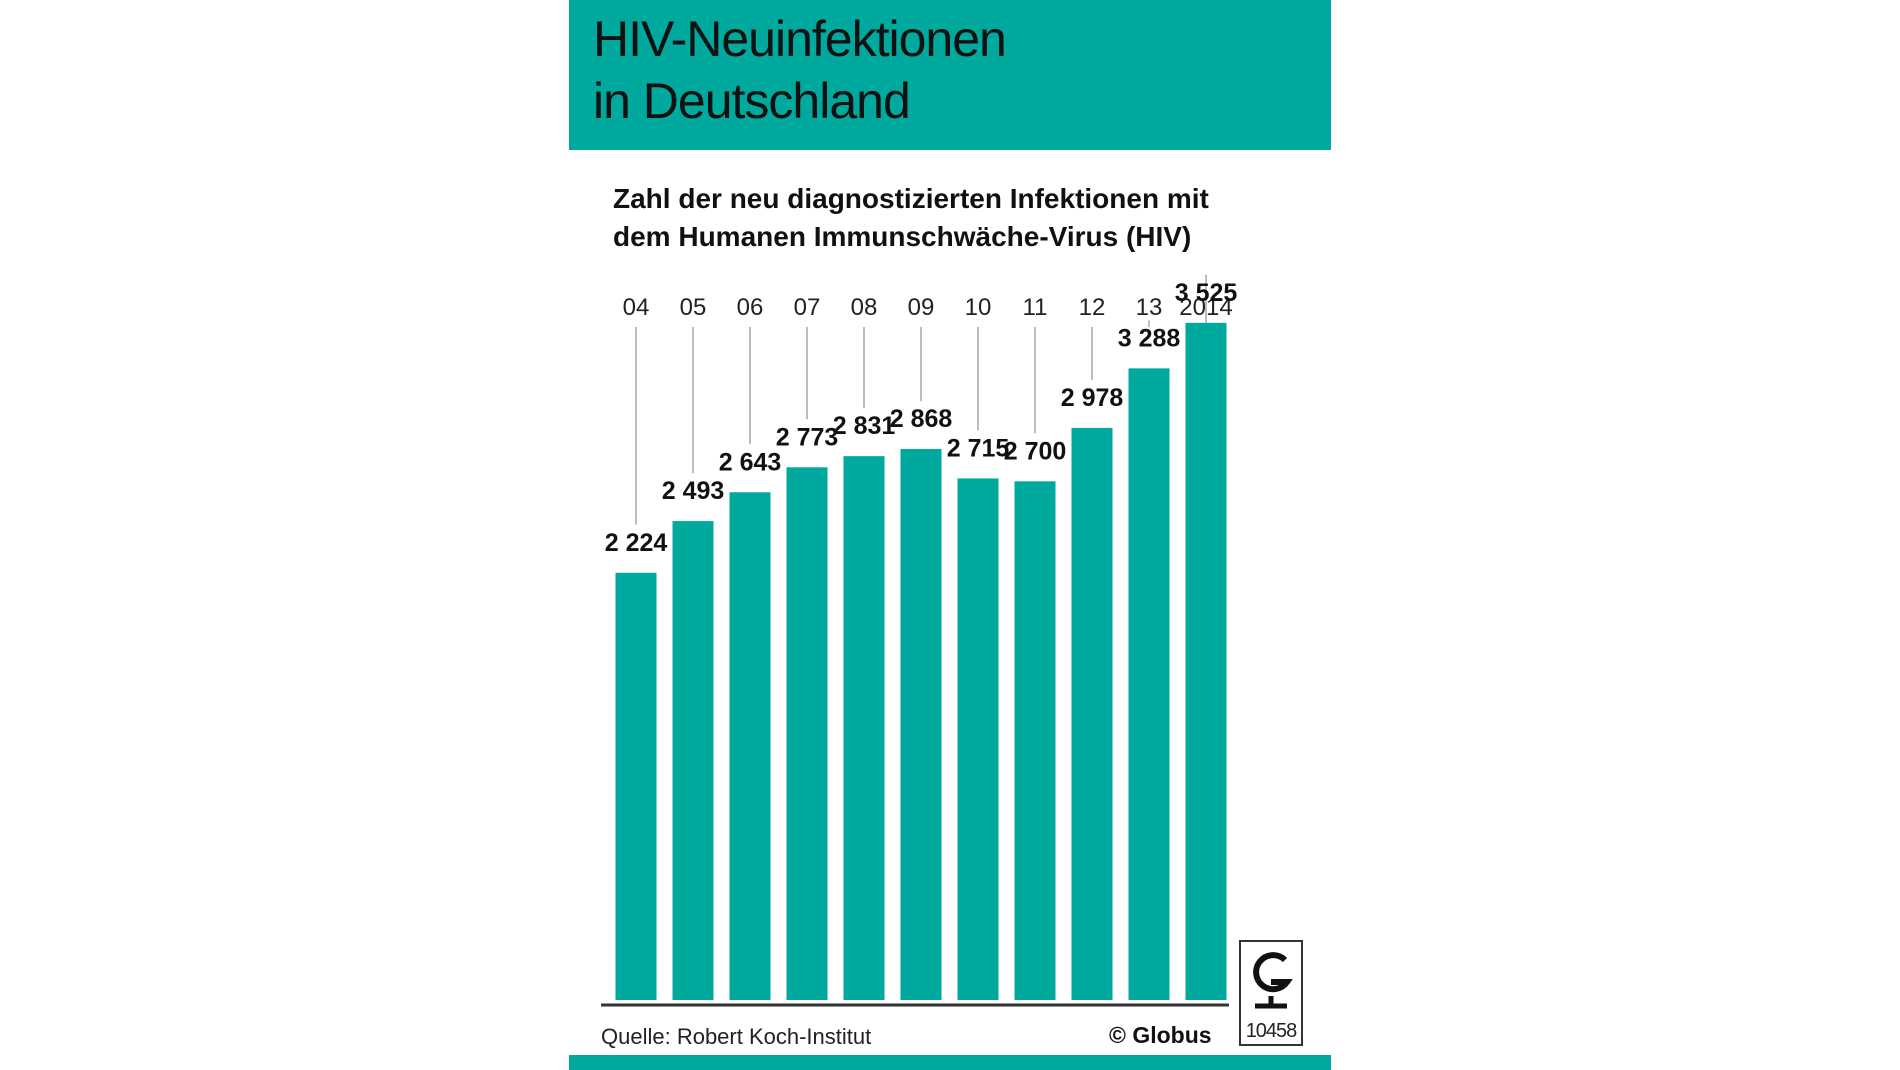  I want to click on category-label: 08, so click(864, 307).